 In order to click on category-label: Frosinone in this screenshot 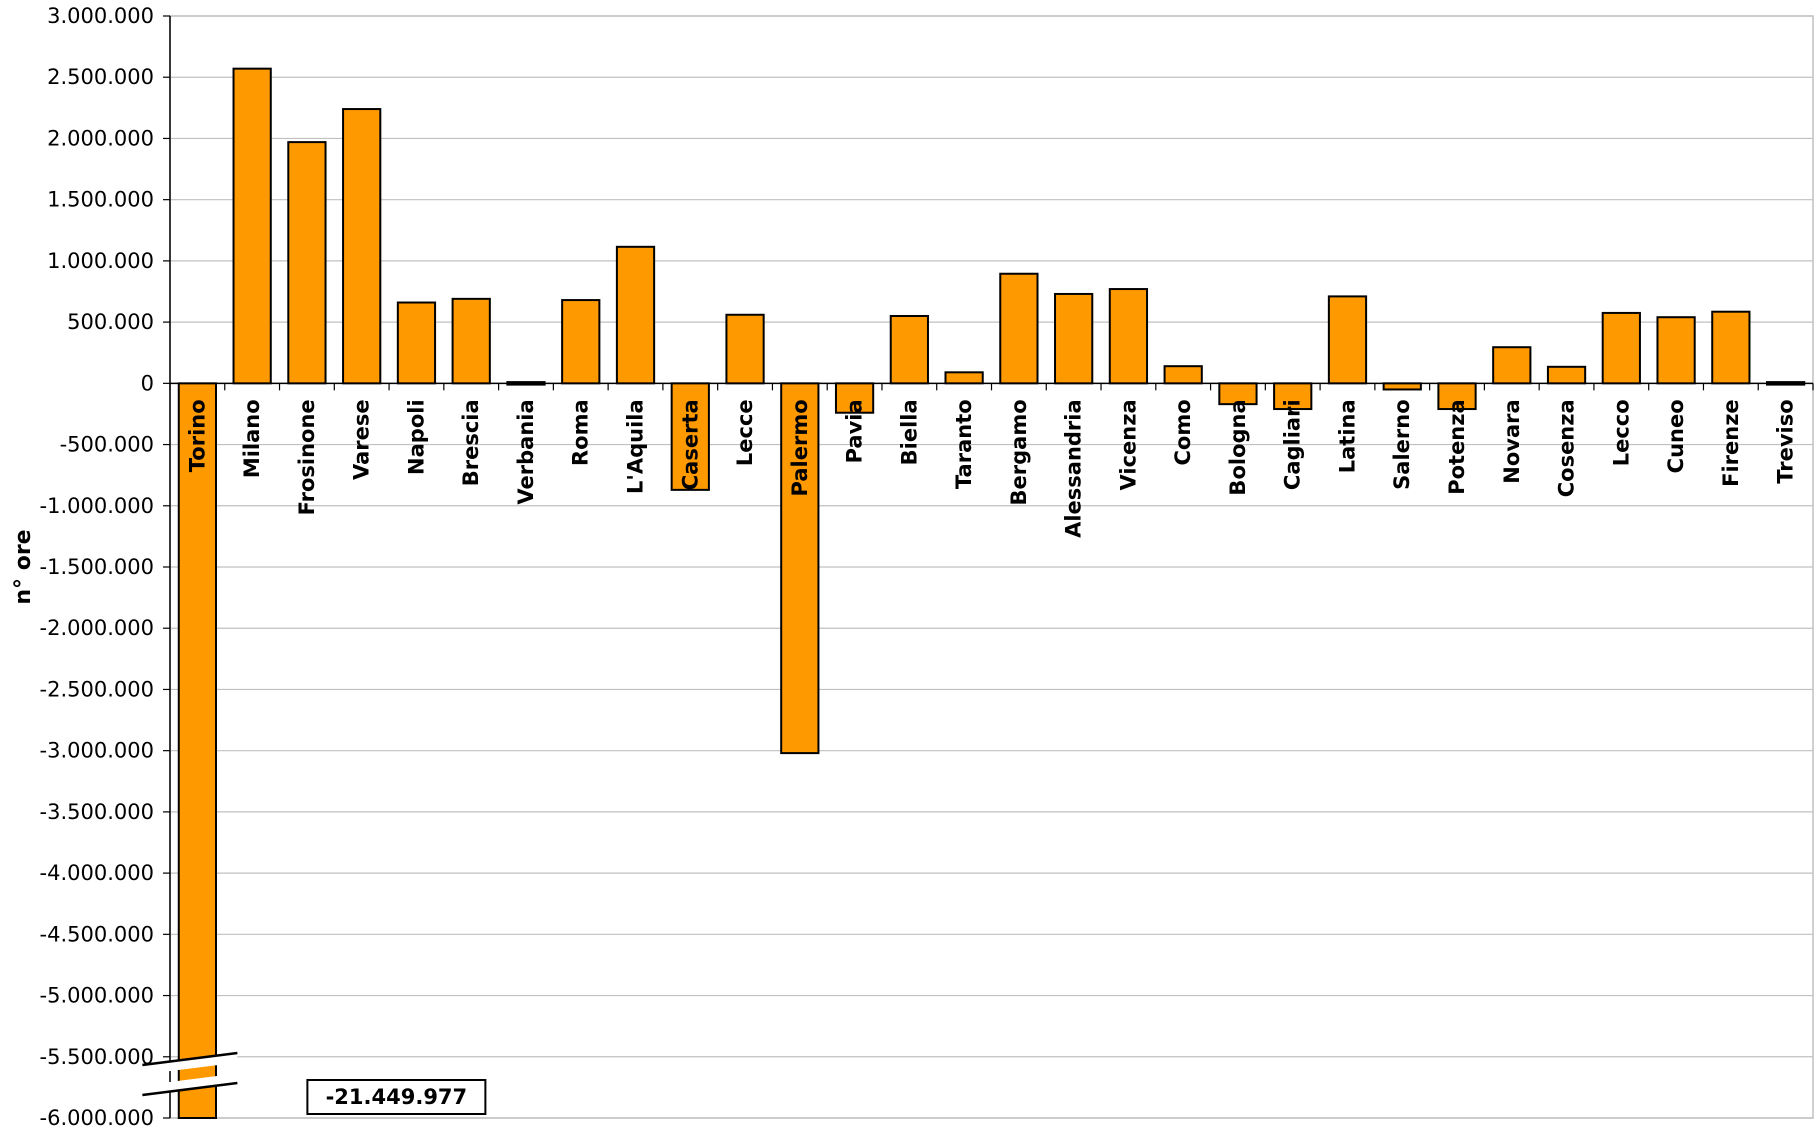, I will do `click(307, 457)`.